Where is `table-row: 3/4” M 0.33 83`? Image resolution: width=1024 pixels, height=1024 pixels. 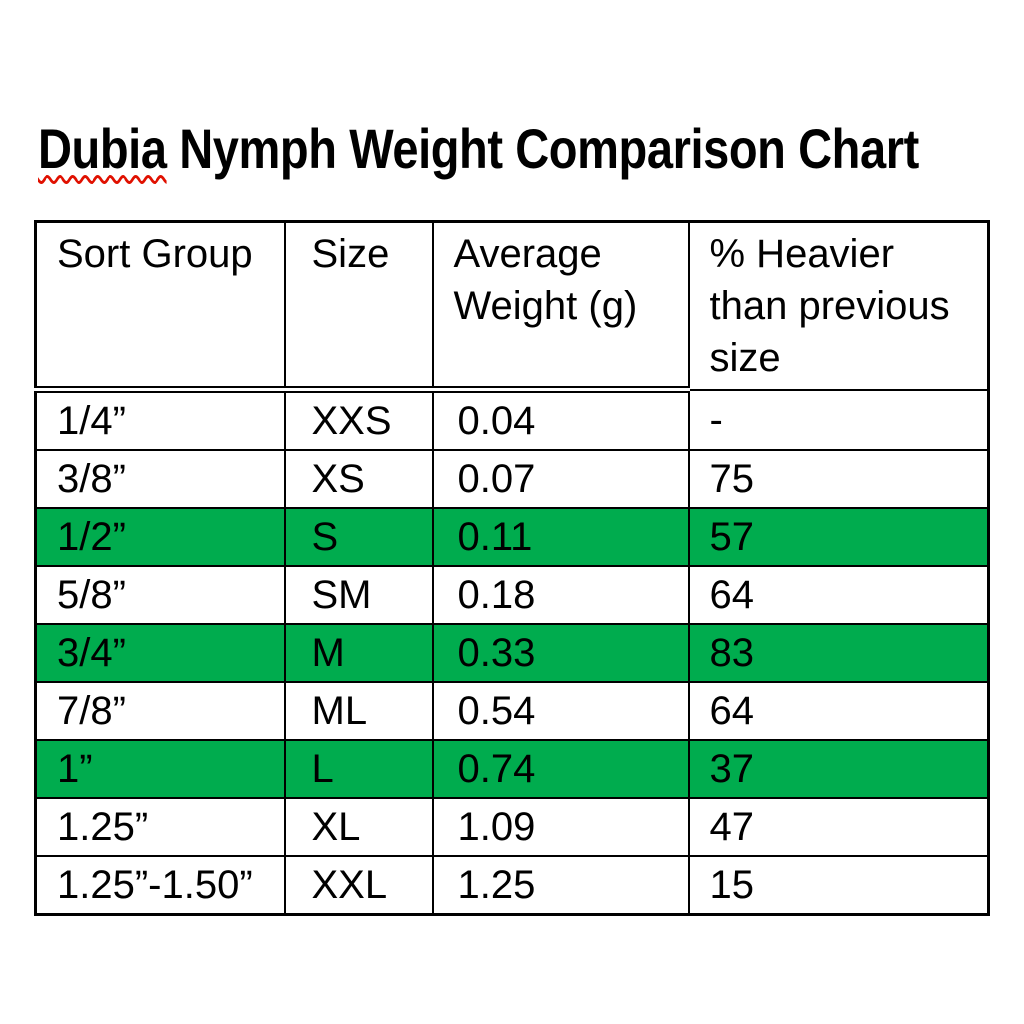
table-row: 3/4” M 0.33 83 is located at coordinates (512, 653).